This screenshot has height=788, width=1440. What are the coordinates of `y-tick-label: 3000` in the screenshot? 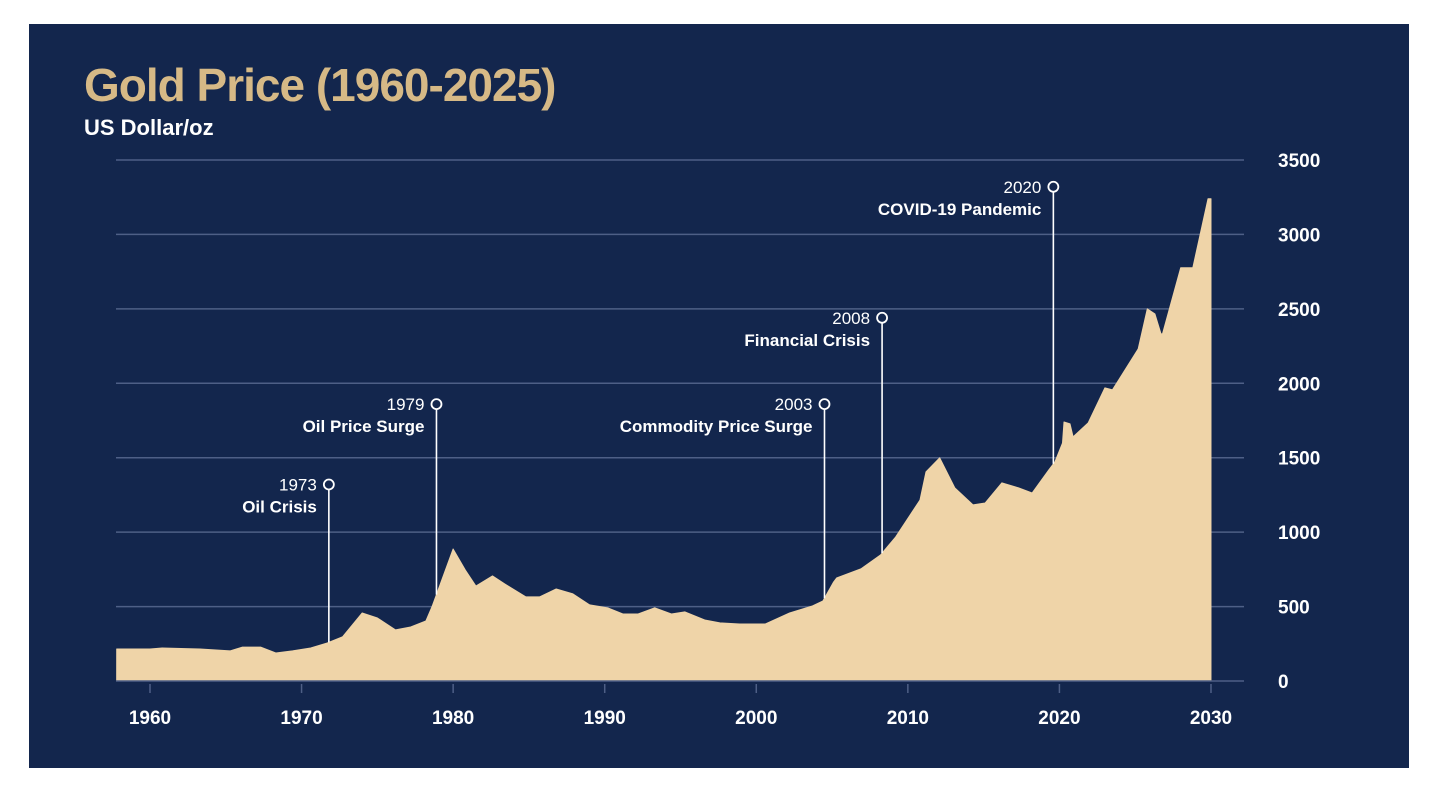 It's located at (1299, 235).